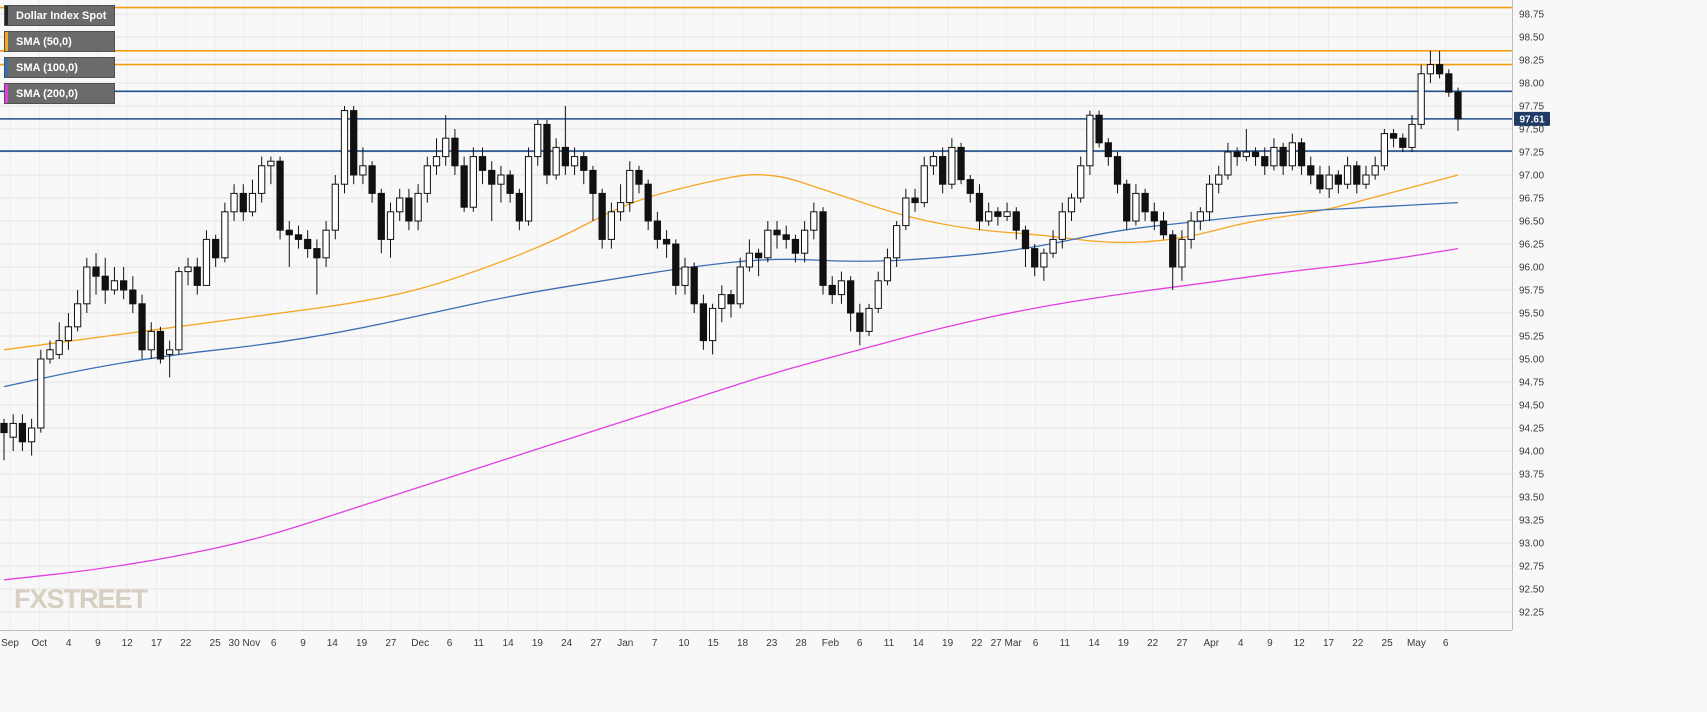 This screenshot has width=1707, height=712. What do you see at coordinates (6, 41) in the screenshot?
I see `legend-swatch` at bounding box center [6, 41].